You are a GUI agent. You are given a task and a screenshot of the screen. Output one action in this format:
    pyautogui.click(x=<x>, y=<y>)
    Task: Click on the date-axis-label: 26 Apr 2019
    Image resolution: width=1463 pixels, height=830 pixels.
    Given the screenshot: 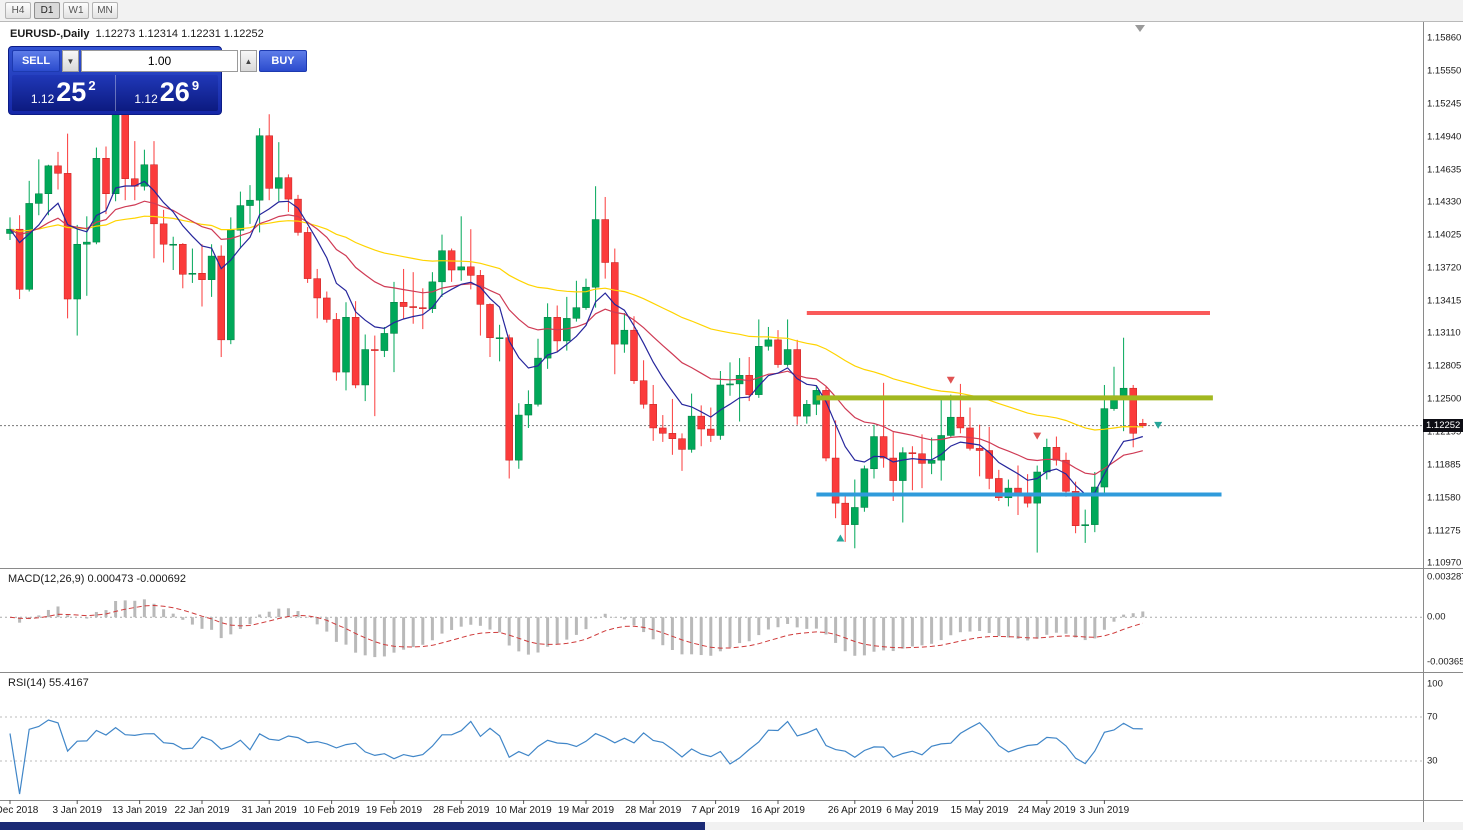 What is the action you would take?
    pyautogui.click(x=854, y=810)
    